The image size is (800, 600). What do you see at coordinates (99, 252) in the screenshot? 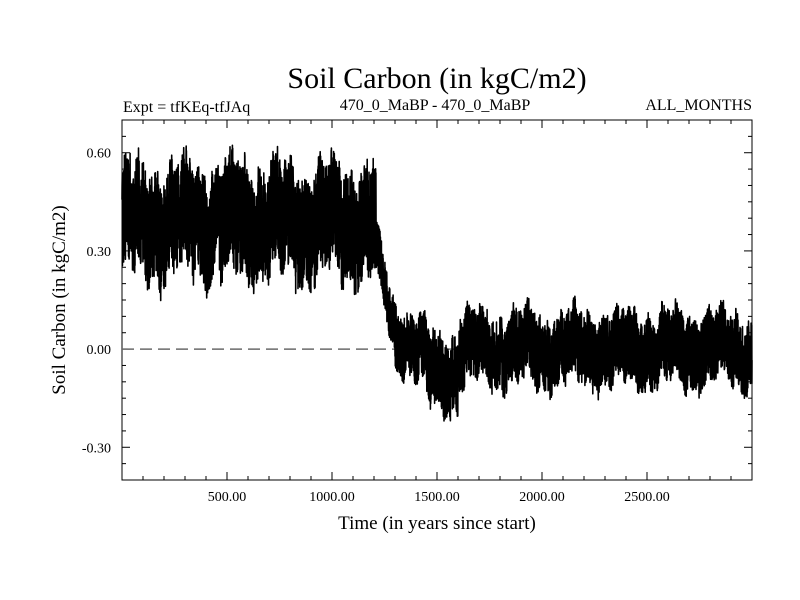
I see `y-tick-label: 0.30` at bounding box center [99, 252].